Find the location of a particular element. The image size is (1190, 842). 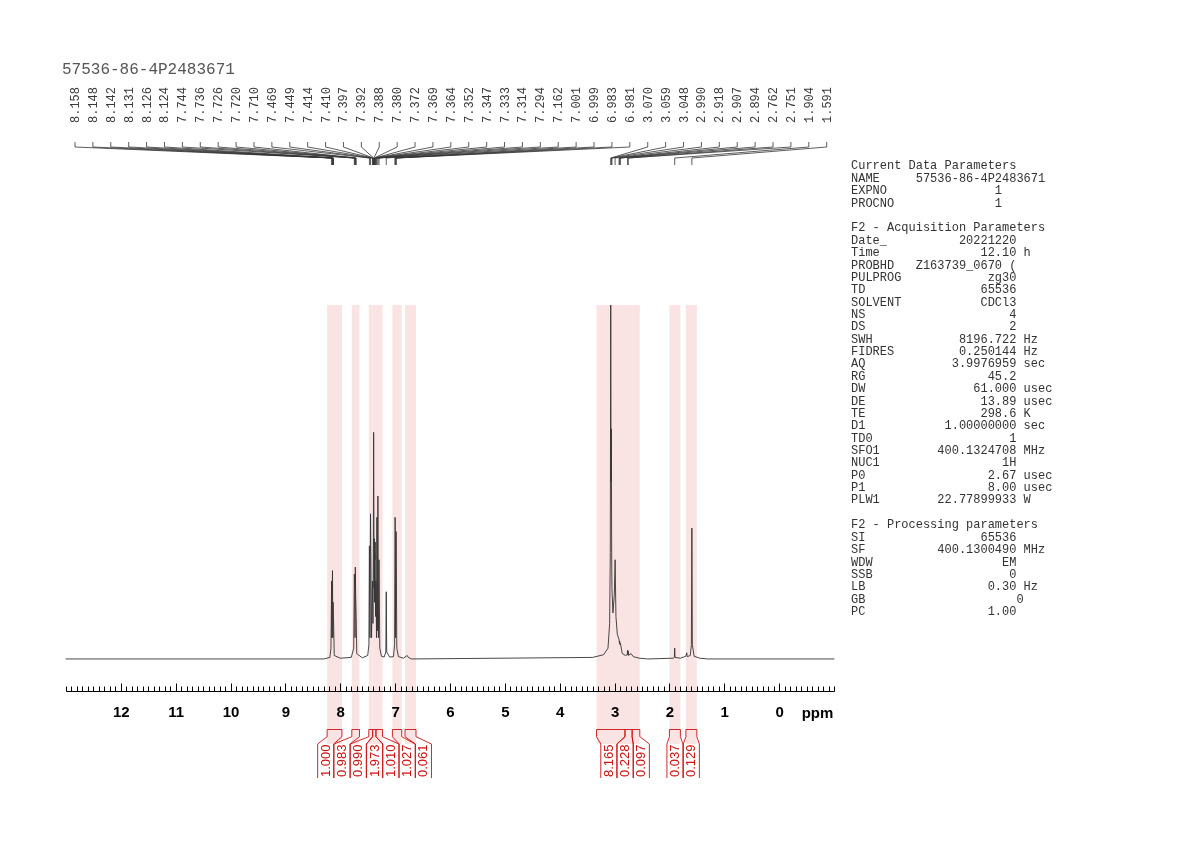

text: 2.918 is located at coordinates (720, 104).